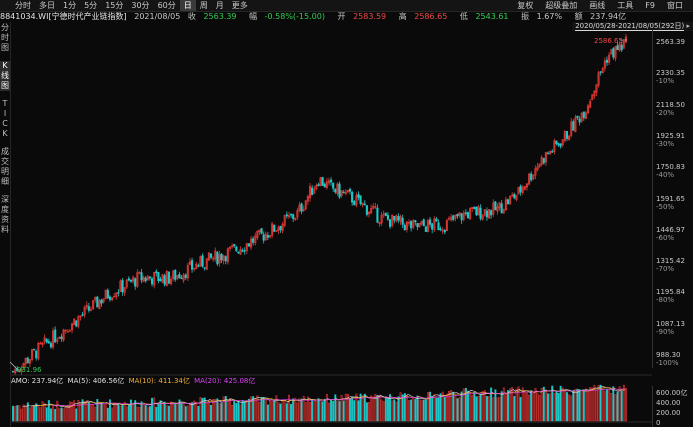 This screenshot has width=693, height=427. What do you see at coordinates (140, 5) in the screenshot?
I see `period-tab-5: 30分` at bounding box center [140, 5].